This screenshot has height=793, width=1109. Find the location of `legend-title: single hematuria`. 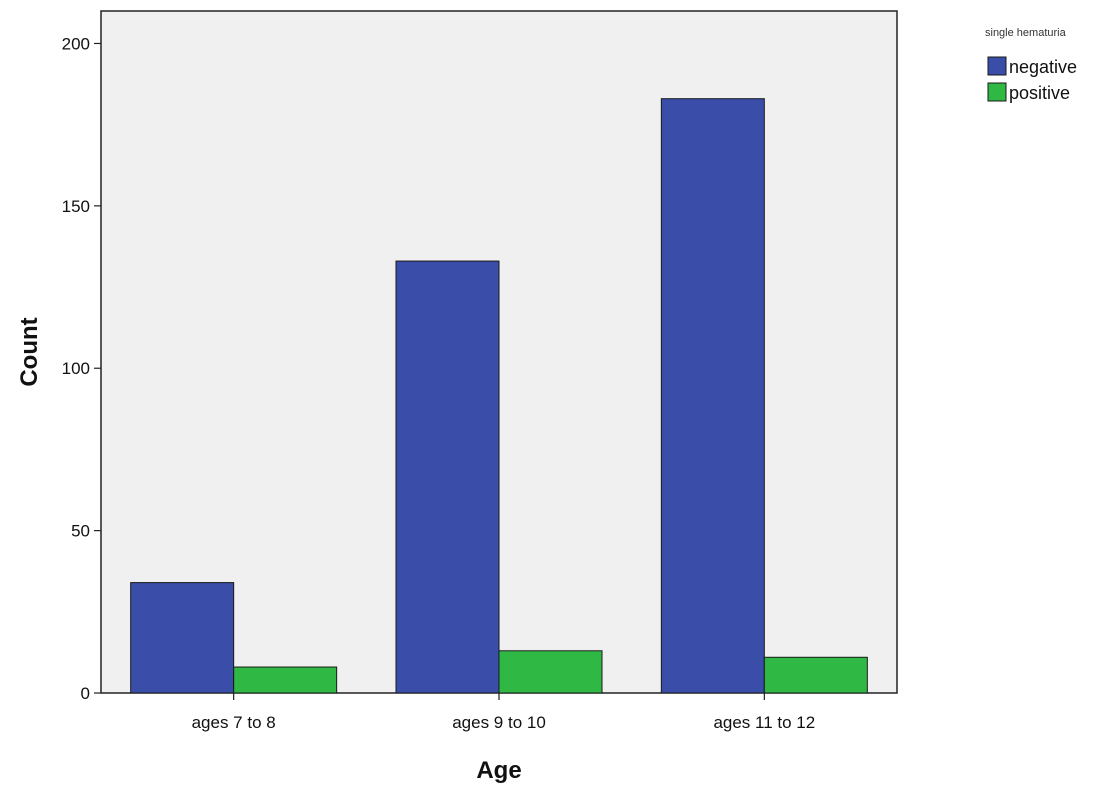

legend-title: single hematuria is located at coordinates (1026, 33).